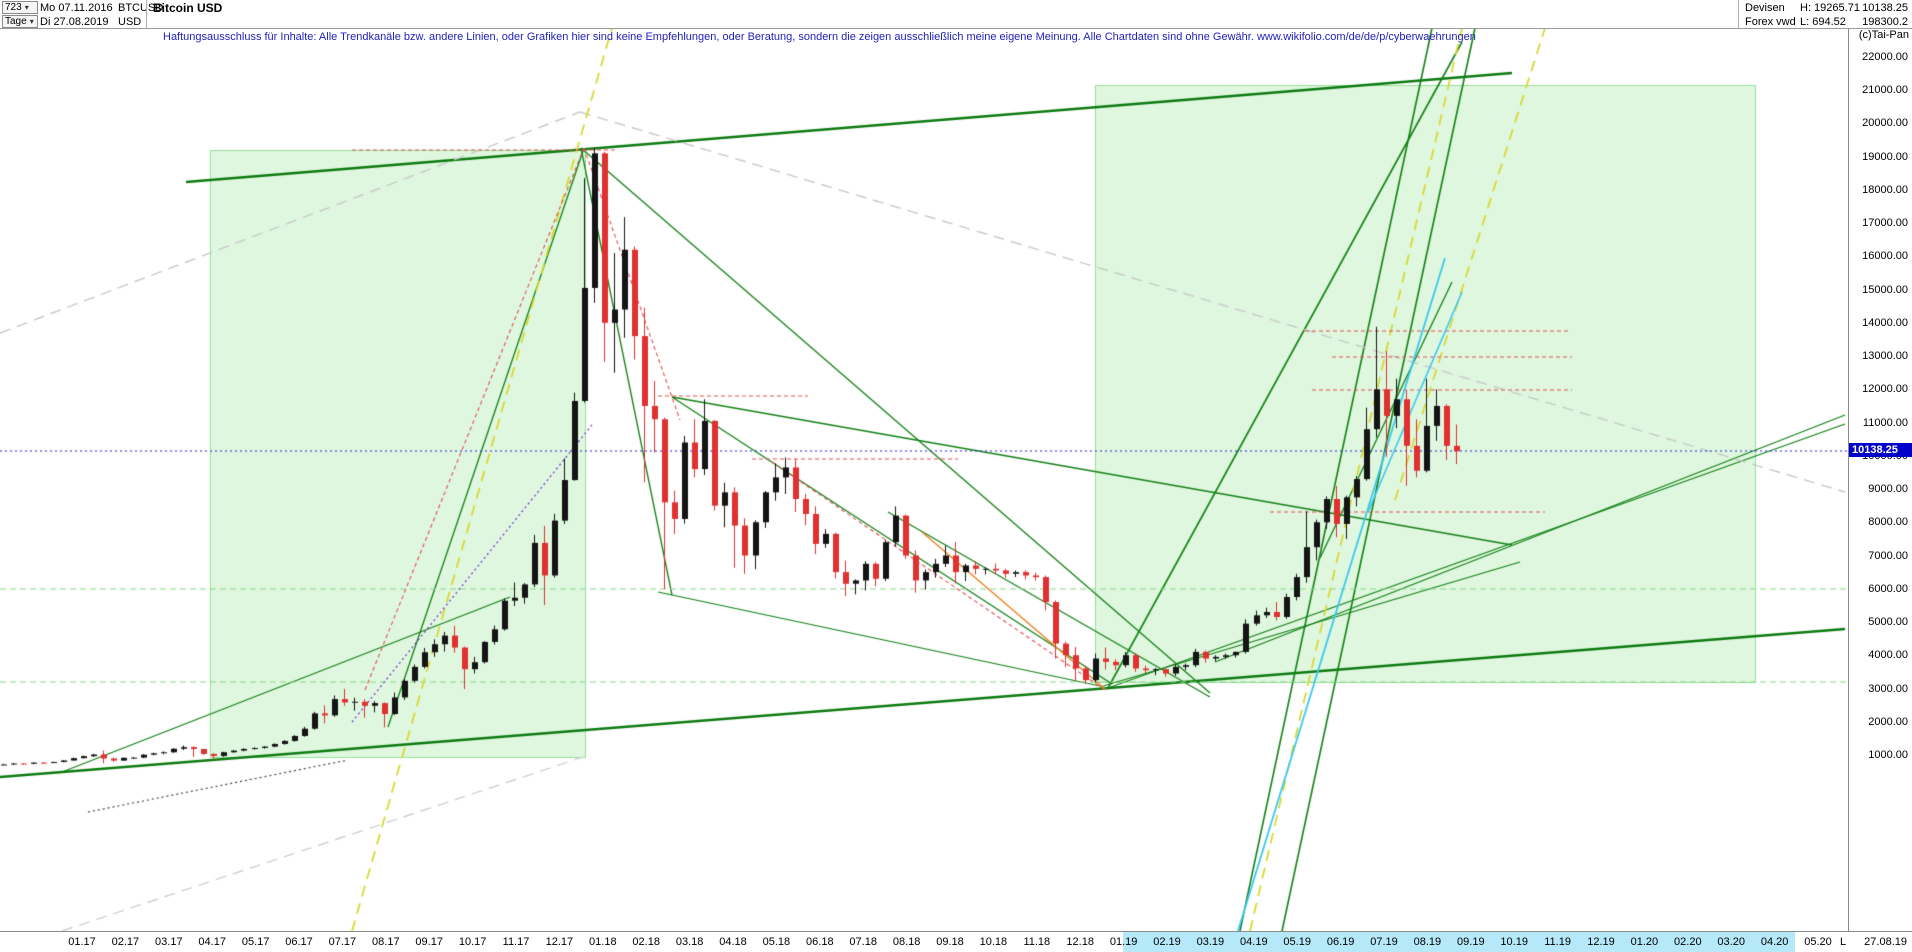 The height and width of the screenshot is (952, 1912). I want to click on x-axis-label: 03.19, so click(1210, 942).